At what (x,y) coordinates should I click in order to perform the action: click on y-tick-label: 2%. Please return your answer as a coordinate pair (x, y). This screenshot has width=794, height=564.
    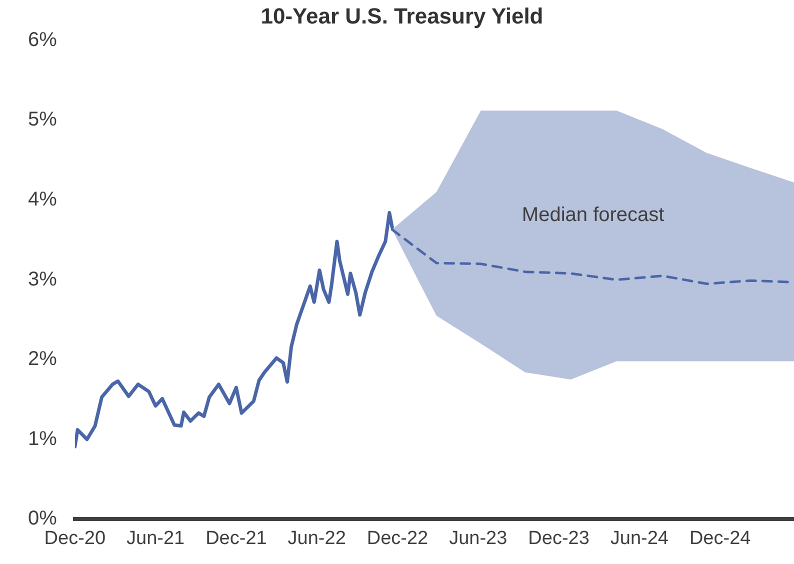
    Looking at the image, I should click on (43, 359).